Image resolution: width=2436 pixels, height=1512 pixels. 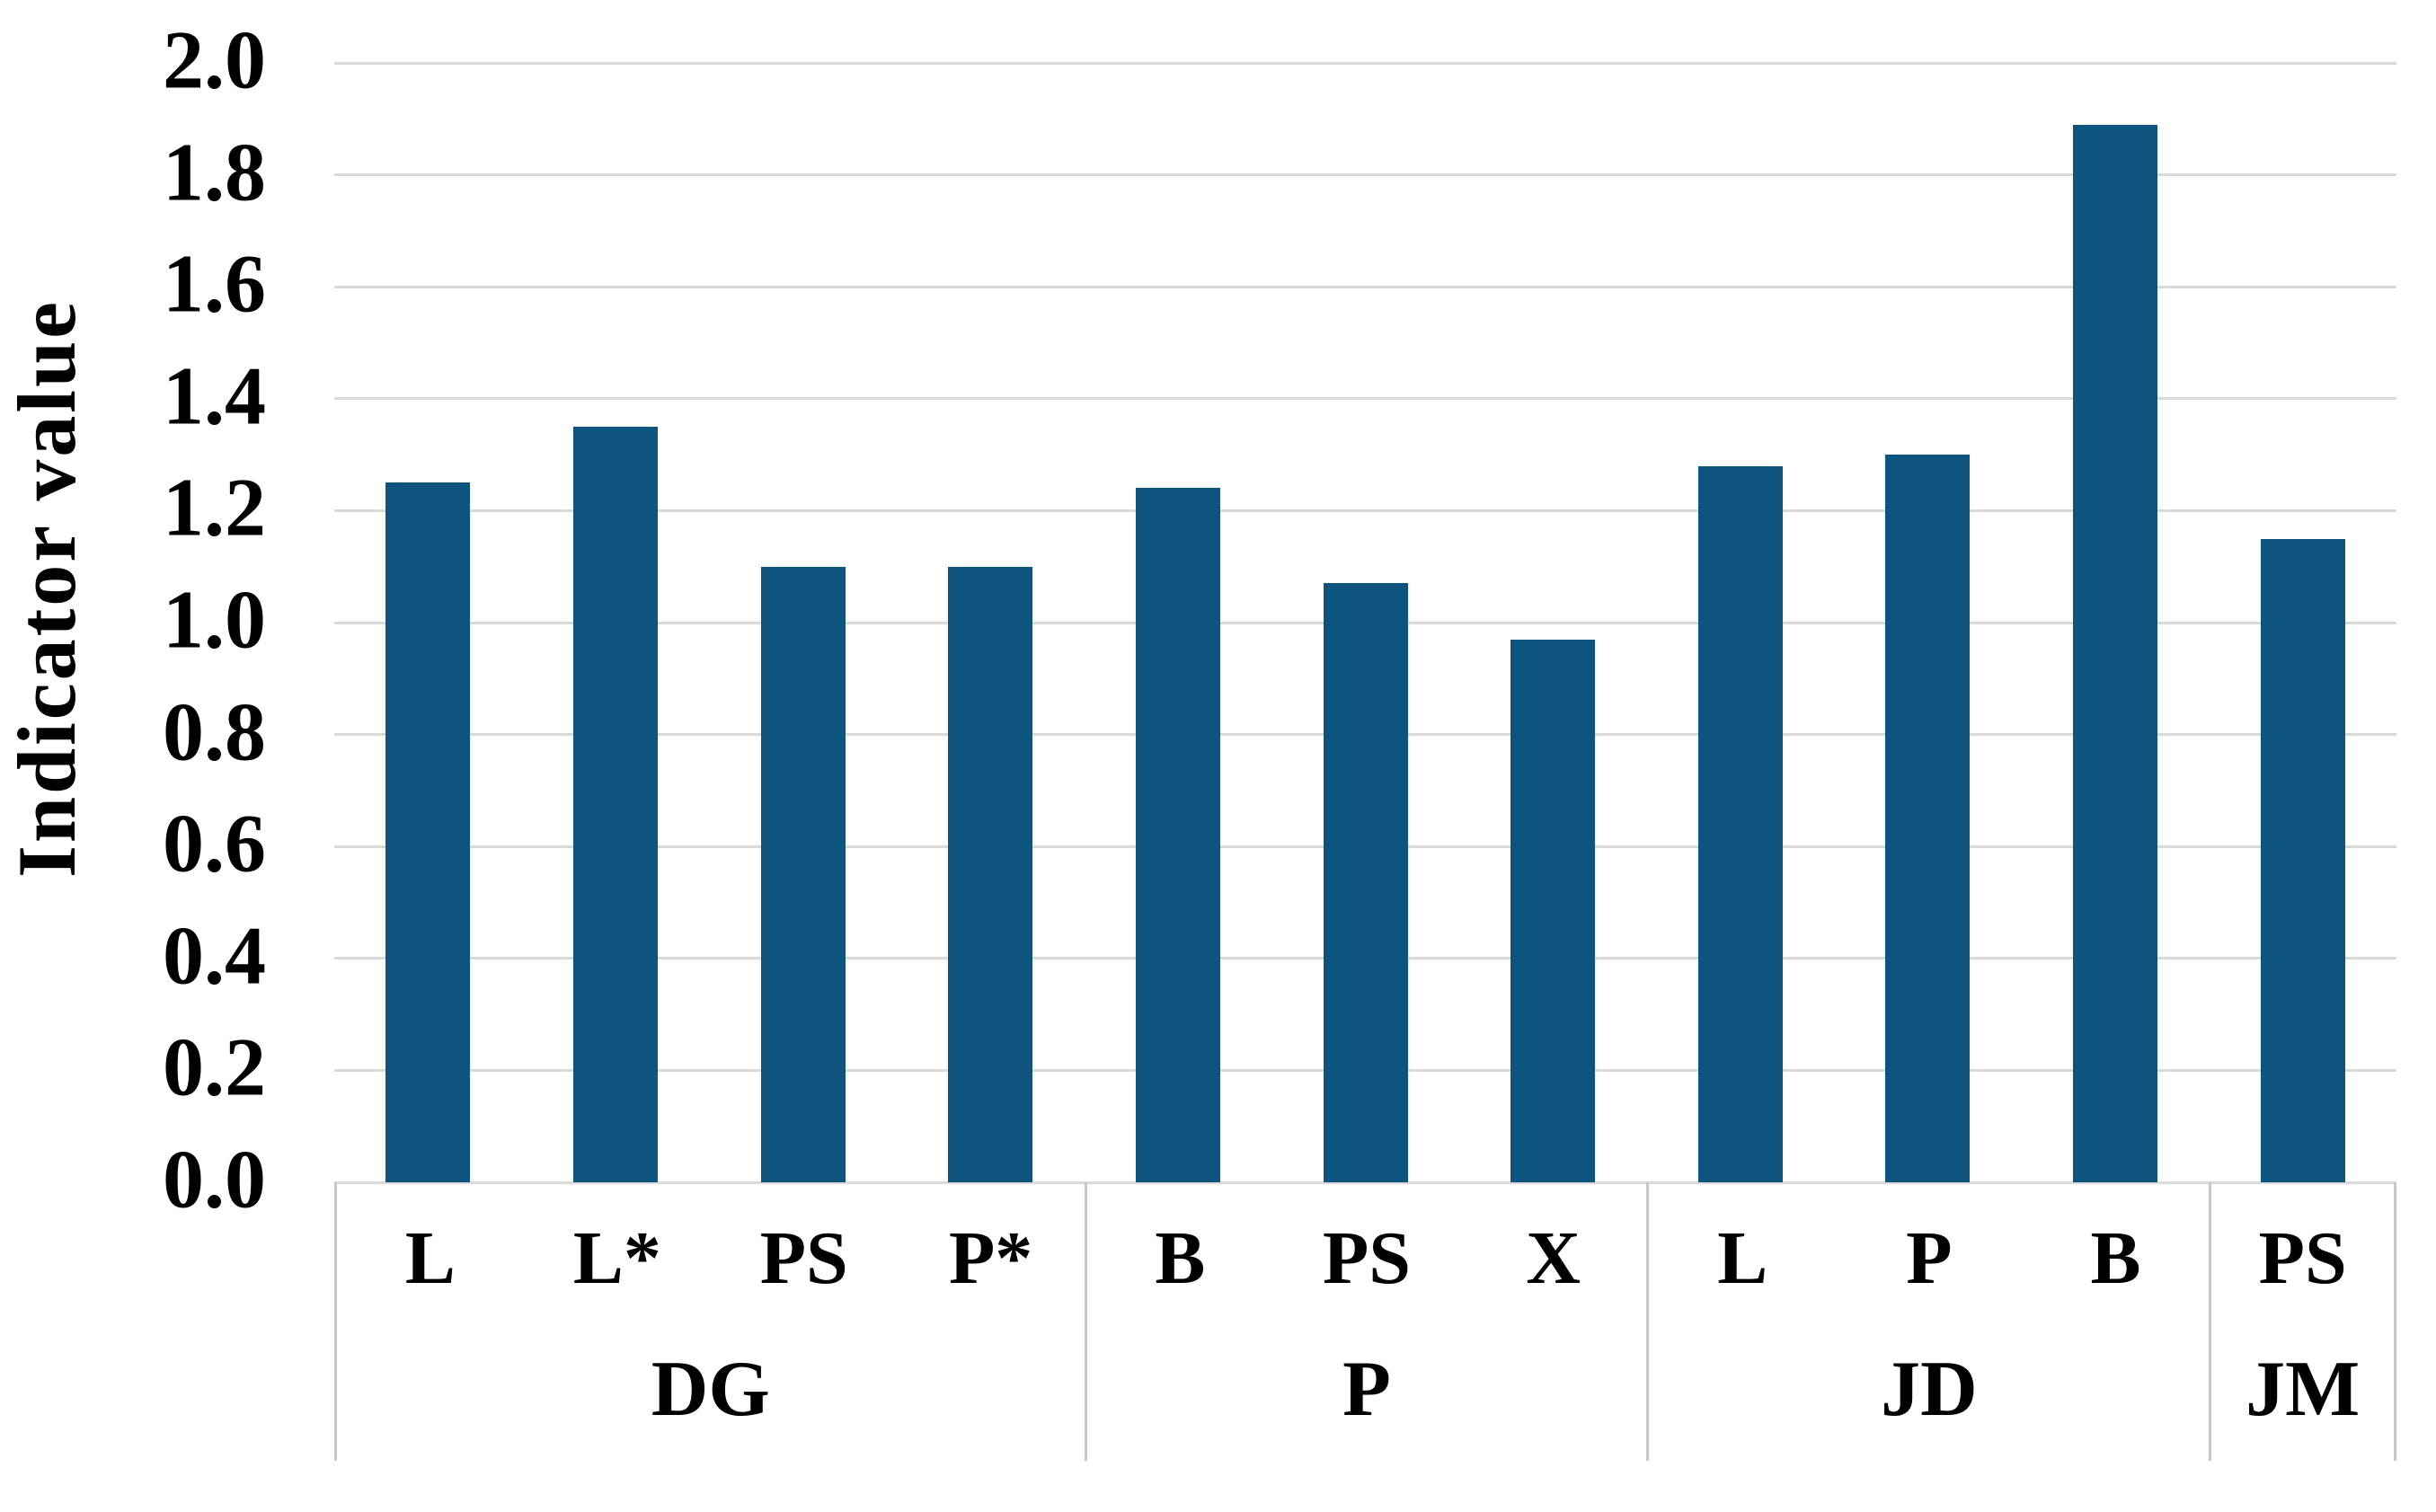 What do you see at coordinates (214, 396) in the screenshot?
I see `y-tick-label: 1.4` at bounding box center [214, 396].